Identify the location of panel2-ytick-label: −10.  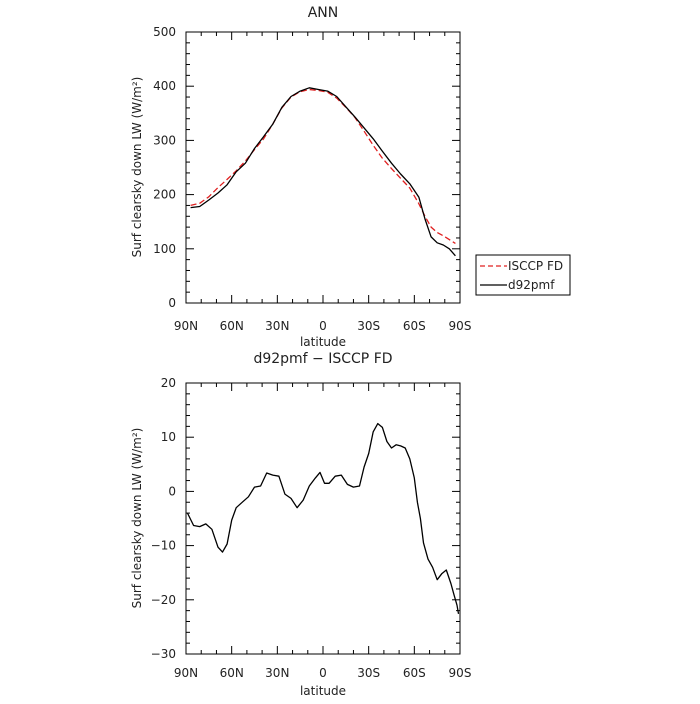
(163, 546).